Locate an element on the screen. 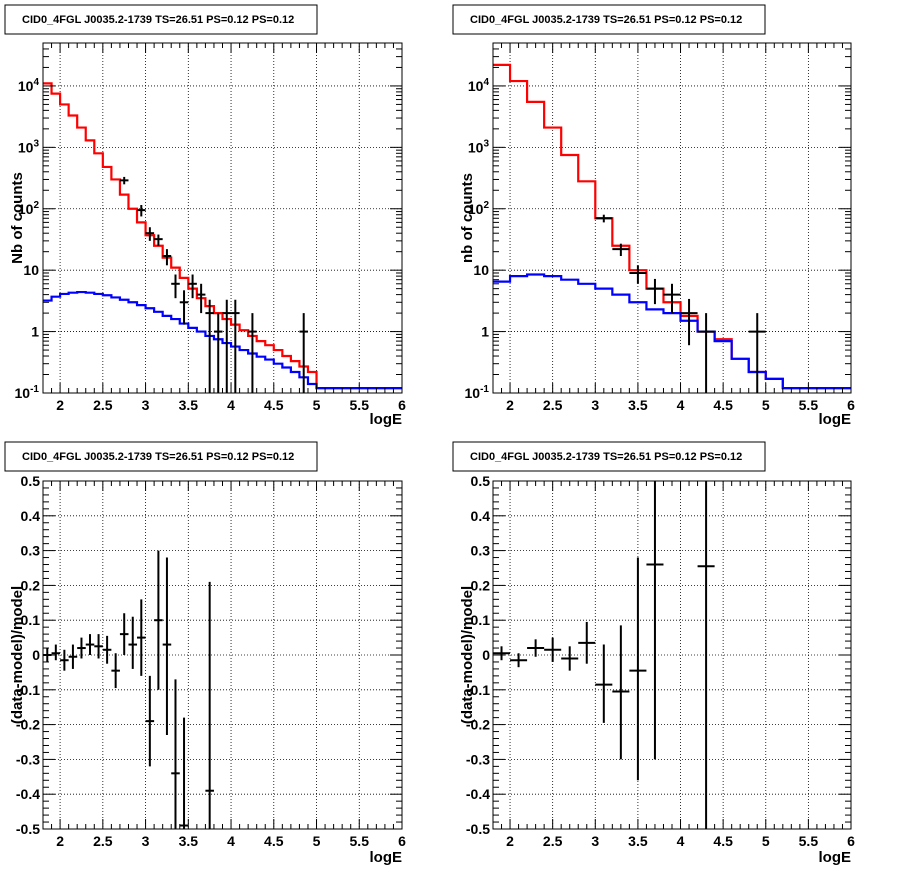  x-tick-label: 5.5 is located at coordinates (360, 841).